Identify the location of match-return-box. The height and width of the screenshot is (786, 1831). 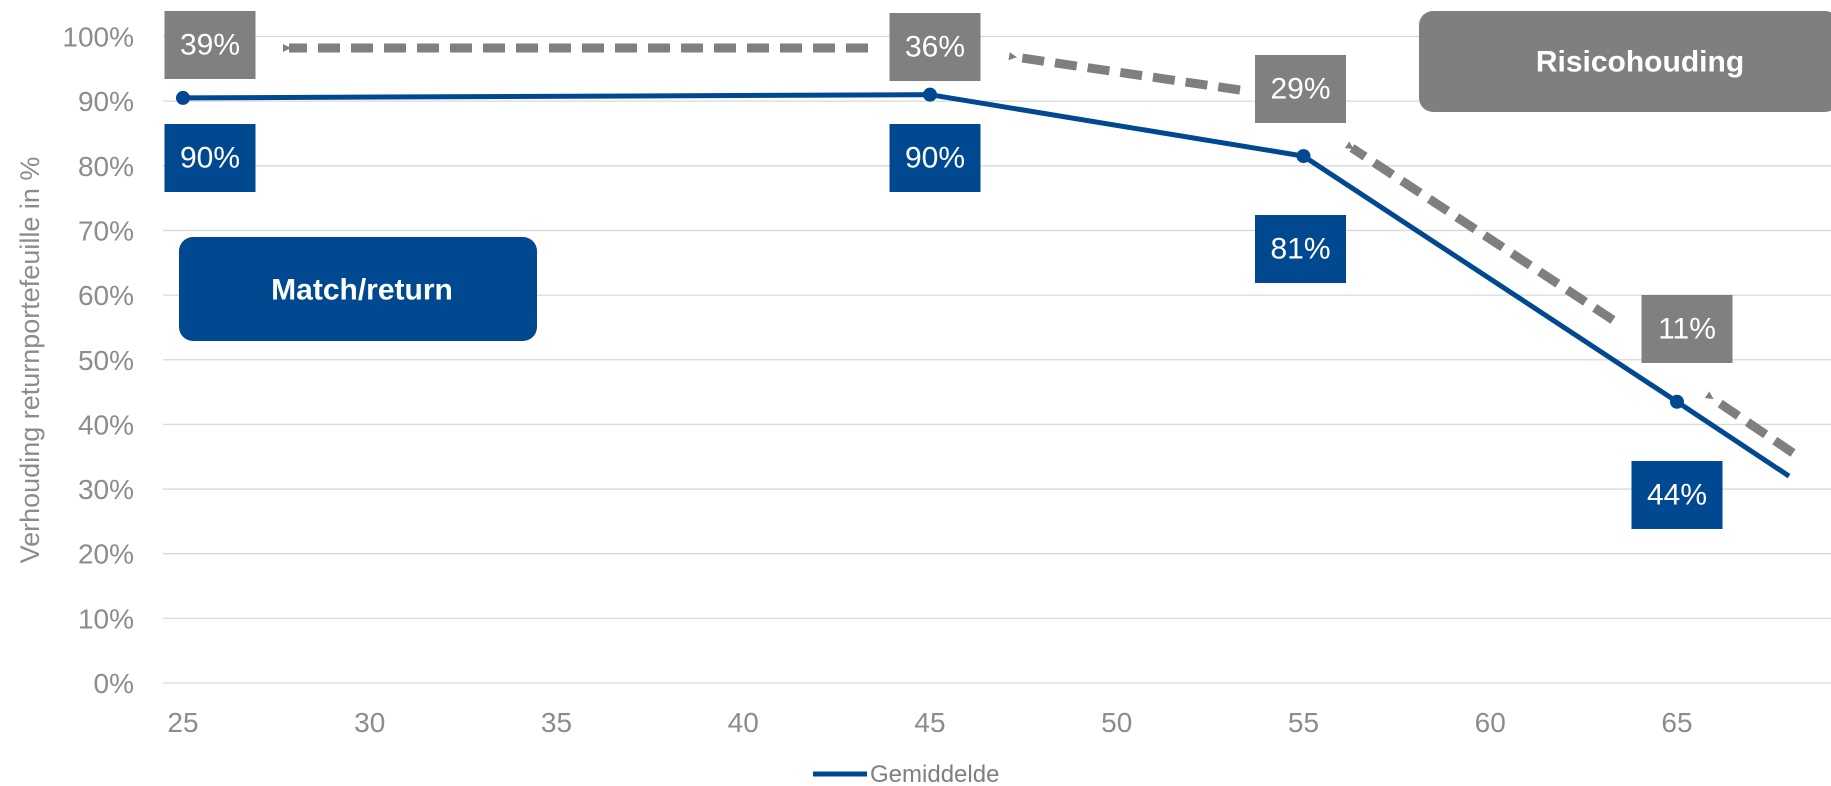
(358, 289).